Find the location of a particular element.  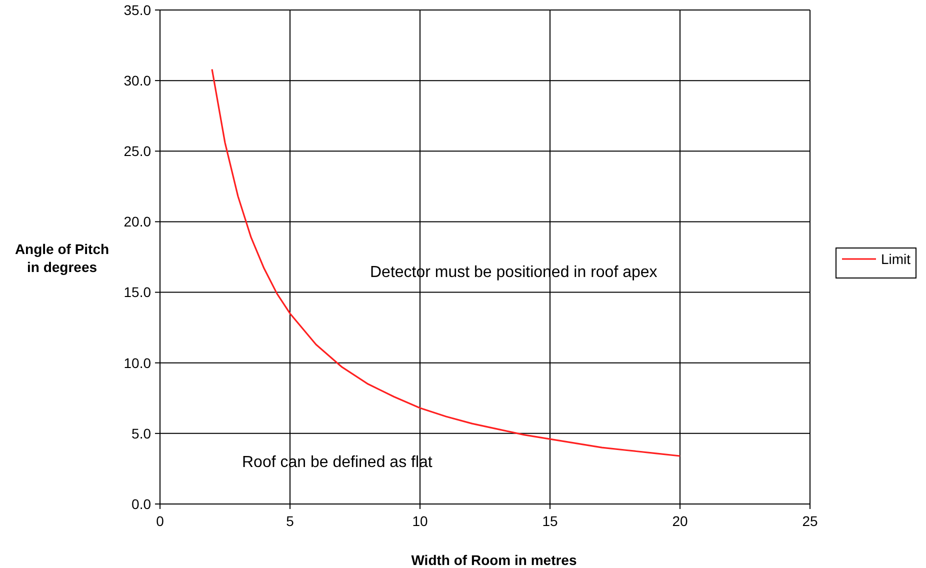

x-axis-title: Width of Room in metres is located at coordinates (494, 560).